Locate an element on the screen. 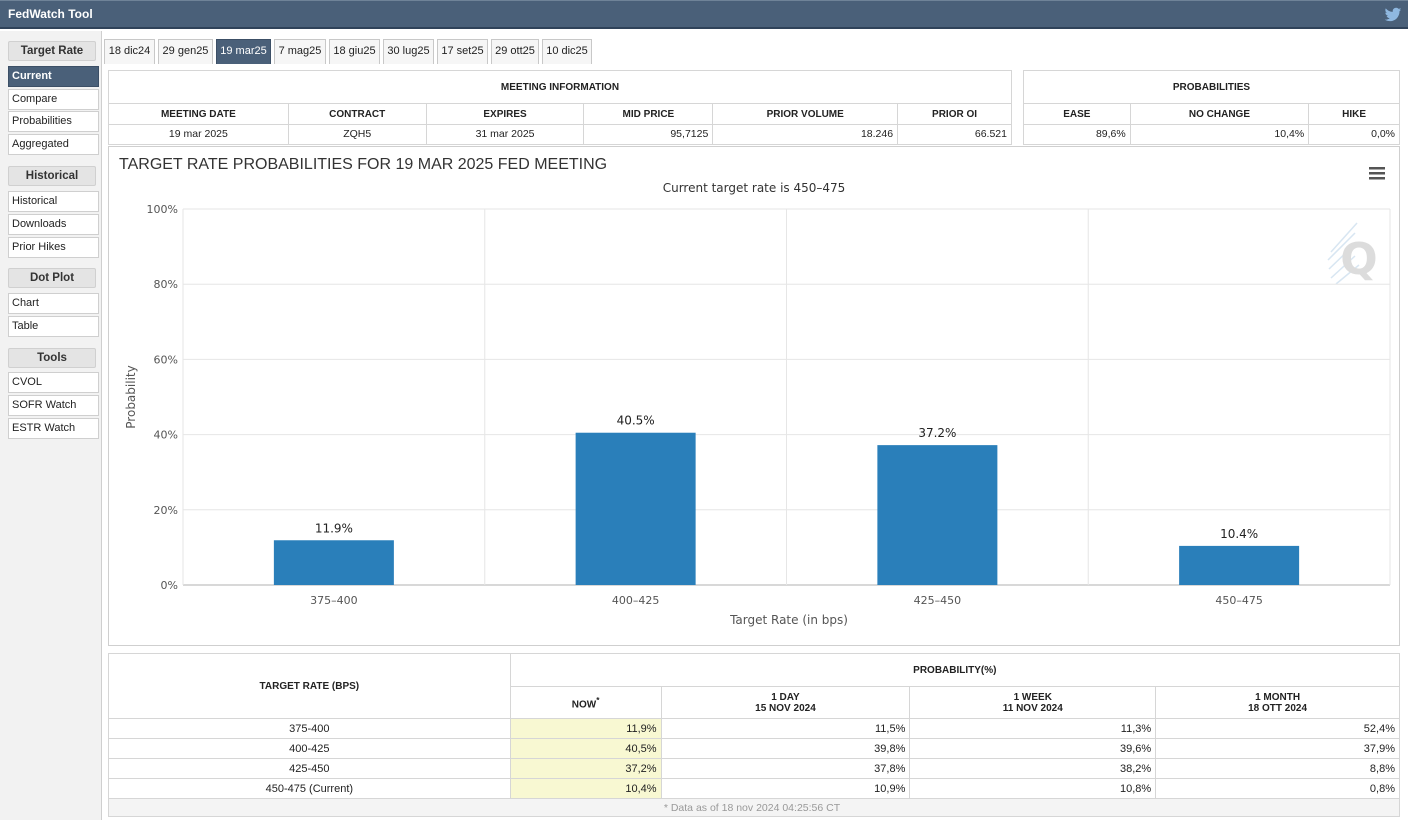 This screenshot has width=1408, height=820. one-month-col-header: 1 MONTH 18 OTT 2024 is located at coordinates (1277, 702).